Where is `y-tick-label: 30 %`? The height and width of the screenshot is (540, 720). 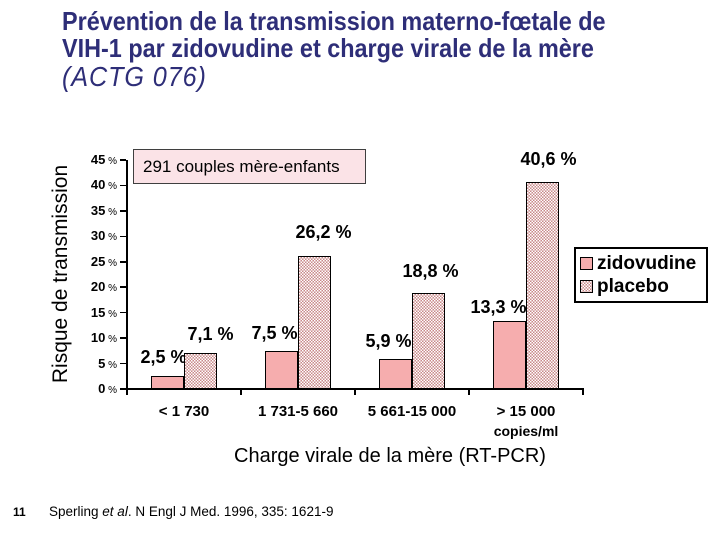 y-tick-label: 30 % is located at coordinates (103, 236).